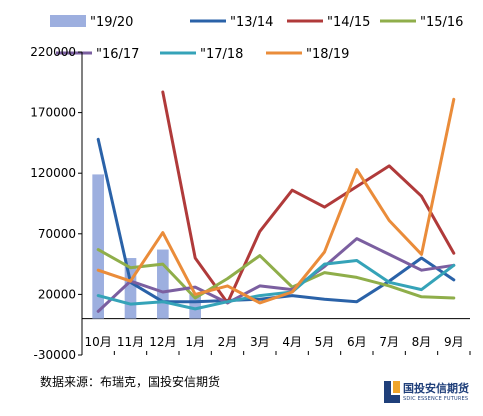  I want to click on x-tick-label: 3月, so click(260, 342).